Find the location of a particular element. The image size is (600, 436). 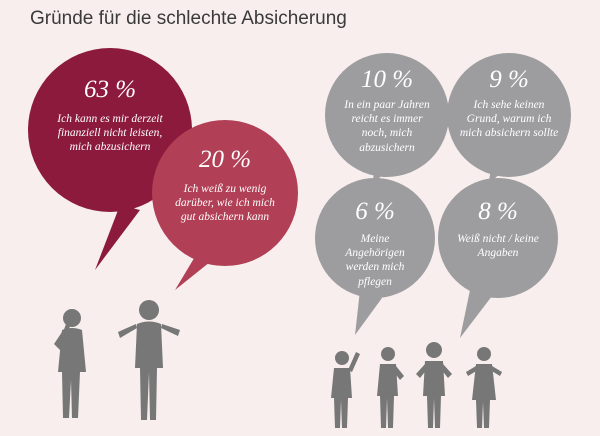

value-label-10: 10 % is located at coordinates (387, 79).